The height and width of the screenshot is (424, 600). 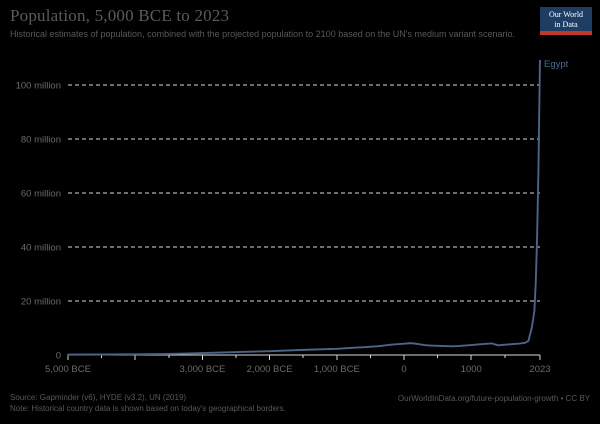 I want to click on logo-line-2: in Data, so click(x=566, y=24).